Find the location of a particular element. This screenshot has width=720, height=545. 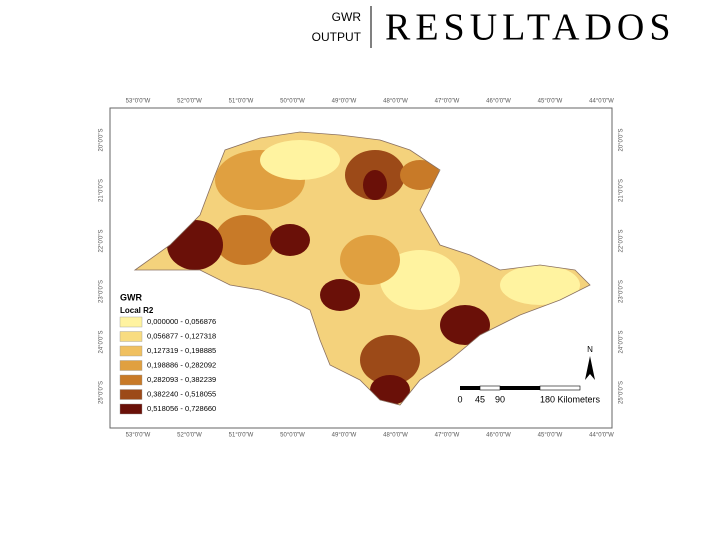

scale-label: 90 is located at coordinates (500, 399).